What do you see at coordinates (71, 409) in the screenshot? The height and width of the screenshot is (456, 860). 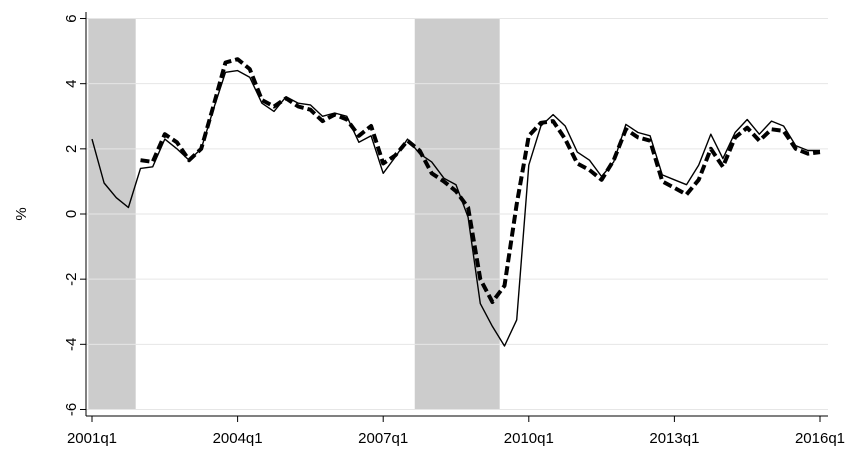 I see `y-tick-label: -6` at bounding box center [71, 409].